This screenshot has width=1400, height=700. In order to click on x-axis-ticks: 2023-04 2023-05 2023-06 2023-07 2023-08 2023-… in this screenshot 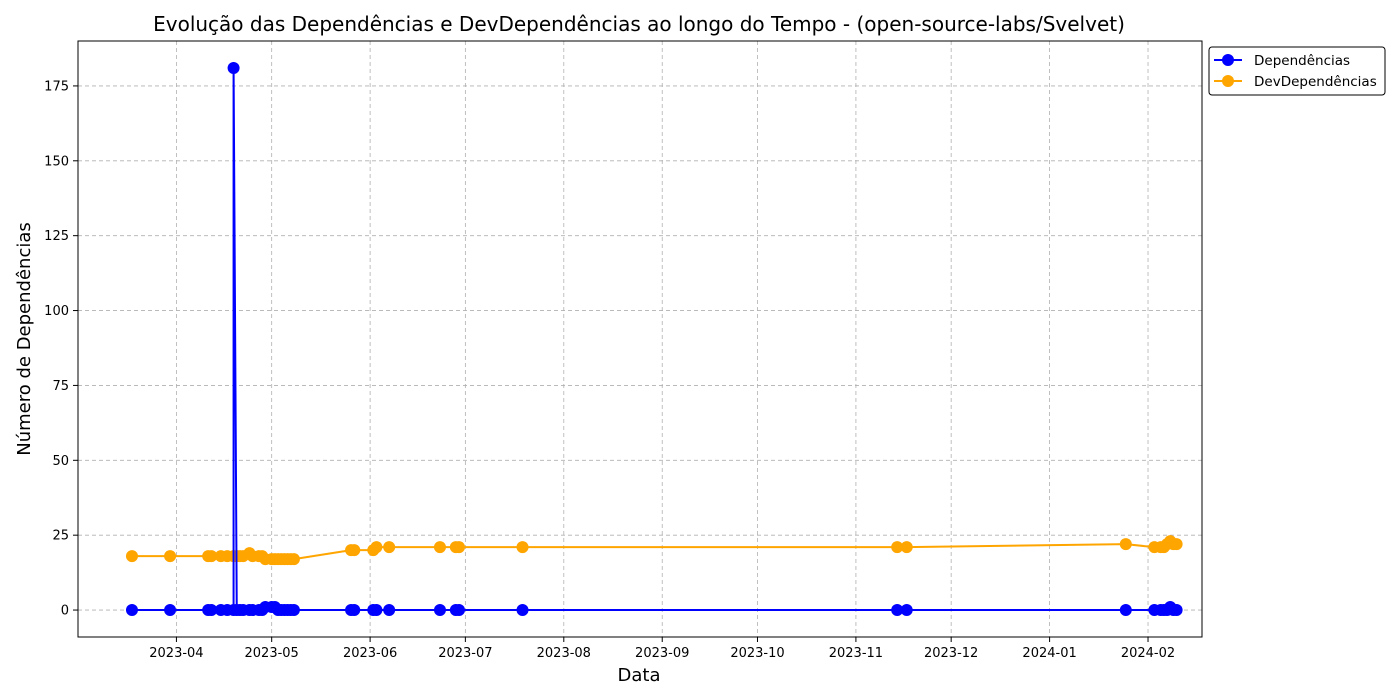, I will do `click(662, 649)`.